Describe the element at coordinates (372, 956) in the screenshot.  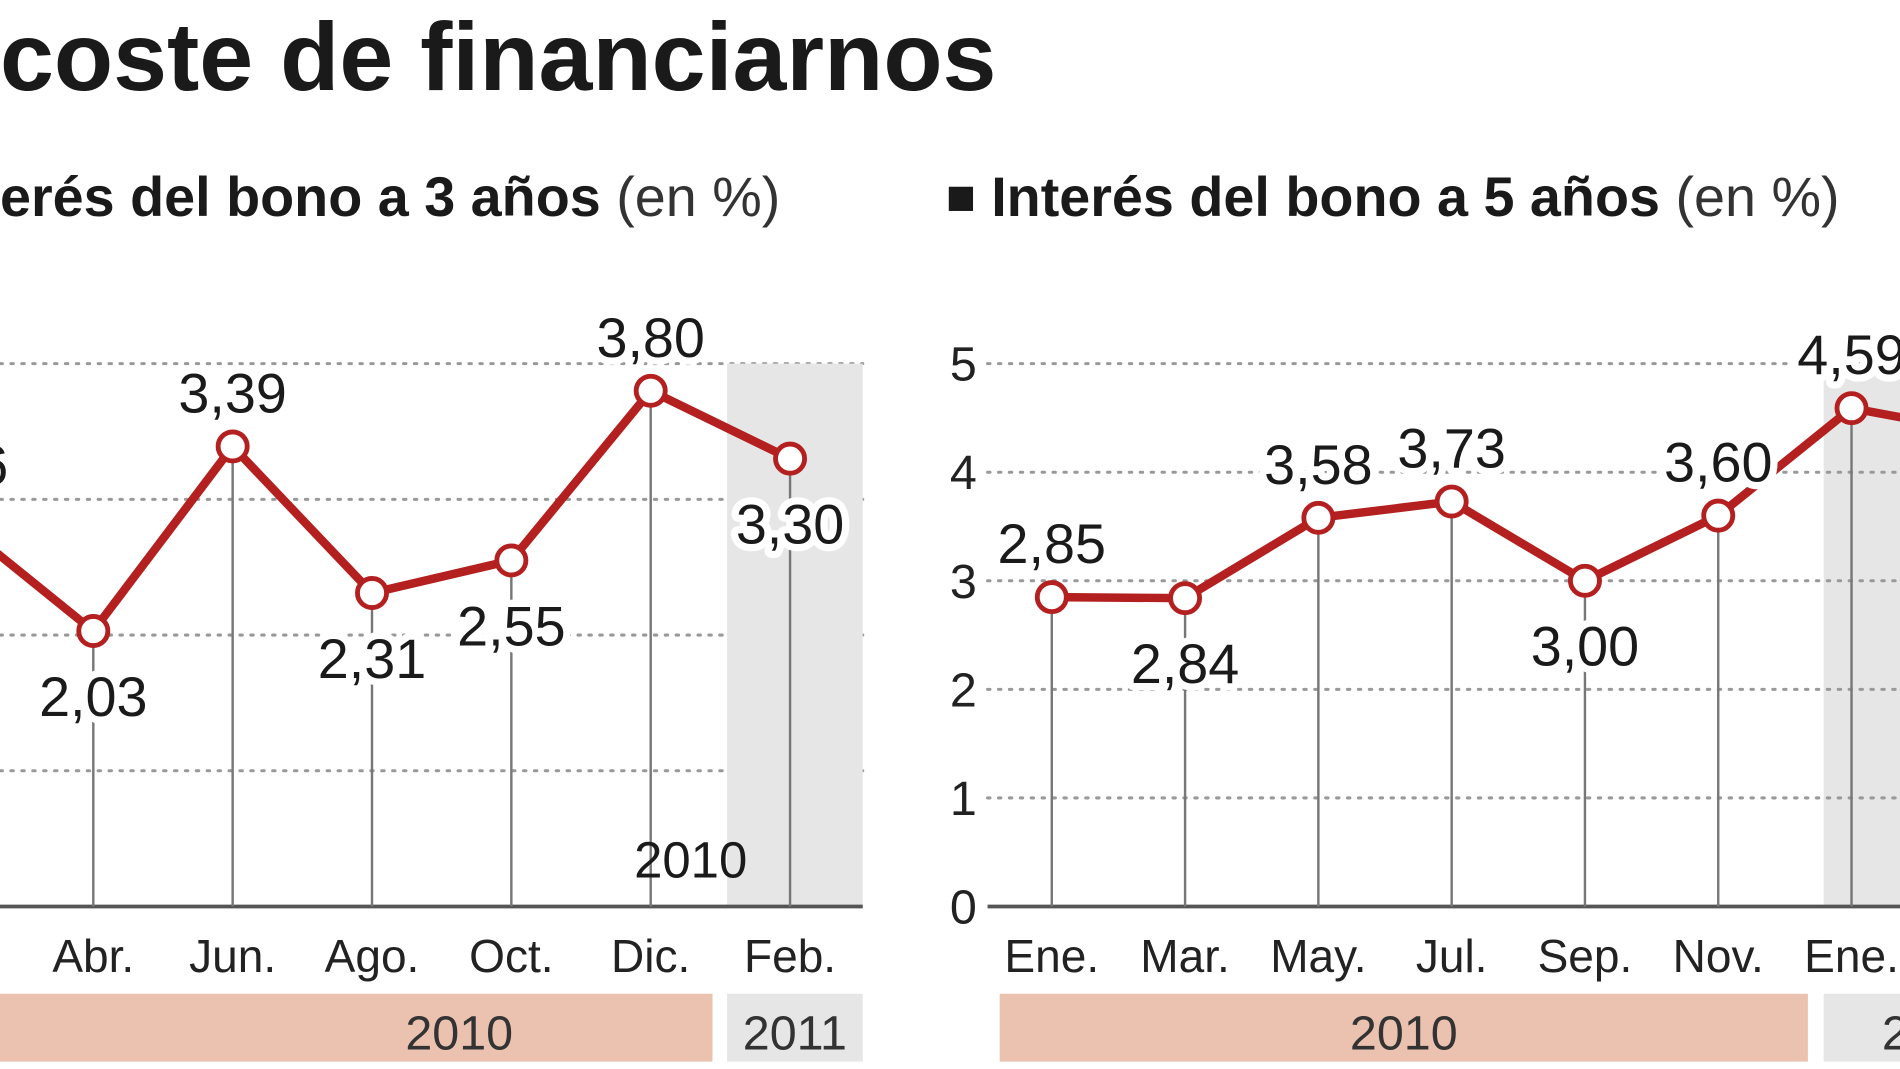
I see `x-tick-label: Ago.` at that location.